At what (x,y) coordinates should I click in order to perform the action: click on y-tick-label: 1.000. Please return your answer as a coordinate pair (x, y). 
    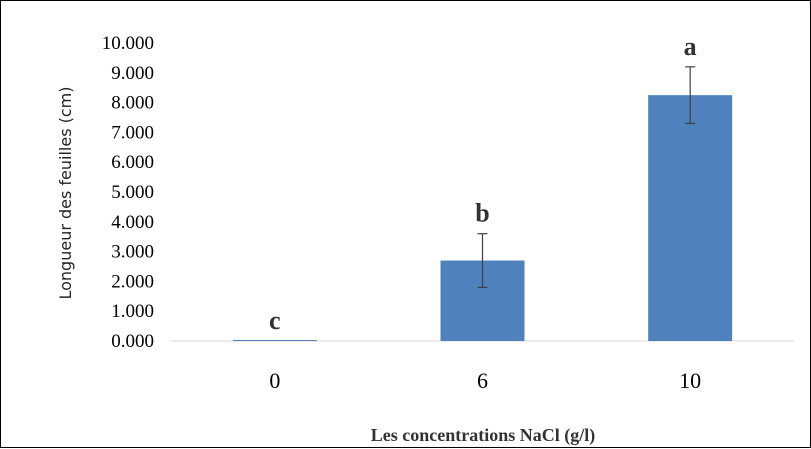
    Looking at the image, I should click on (132, 311).